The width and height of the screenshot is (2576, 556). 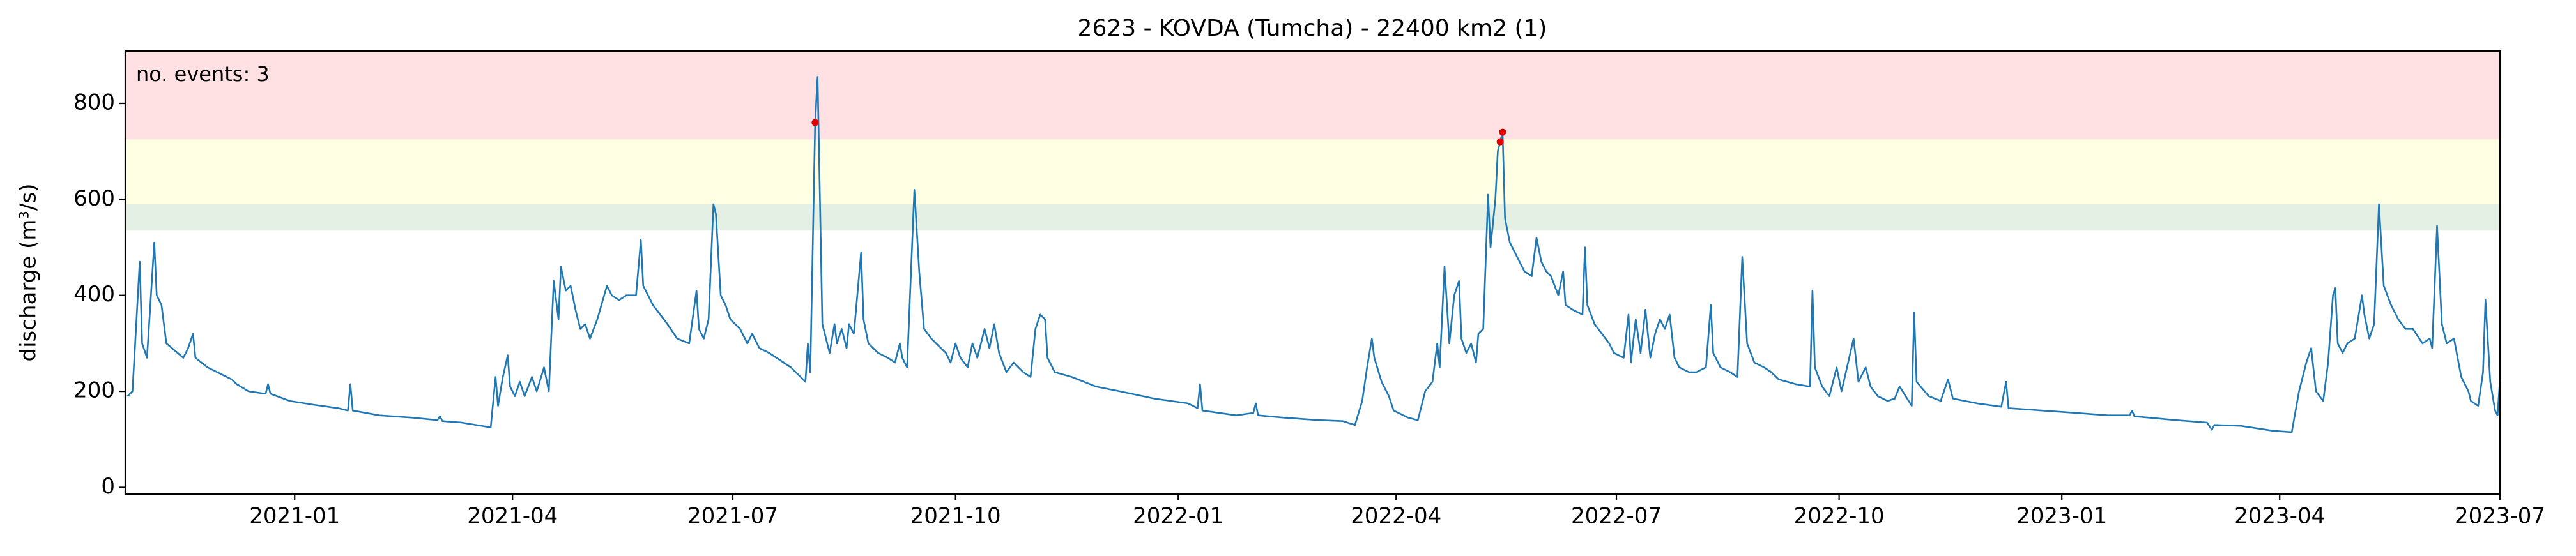 What do you see at coordinates (94, 198) in the screenshot?
I see `y-tick-label: 600` at bounding box center [94, 198].